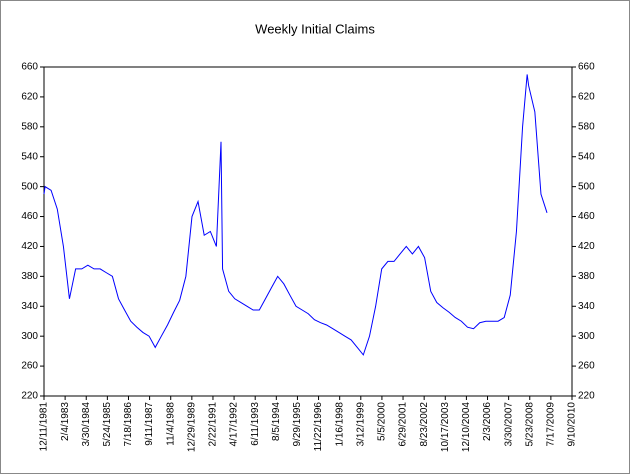 This screenshot has height=474, width=630. Describe the element at coordinates (586, 186) in the screenshot. I see `y2-tick-label: 500` at that location.